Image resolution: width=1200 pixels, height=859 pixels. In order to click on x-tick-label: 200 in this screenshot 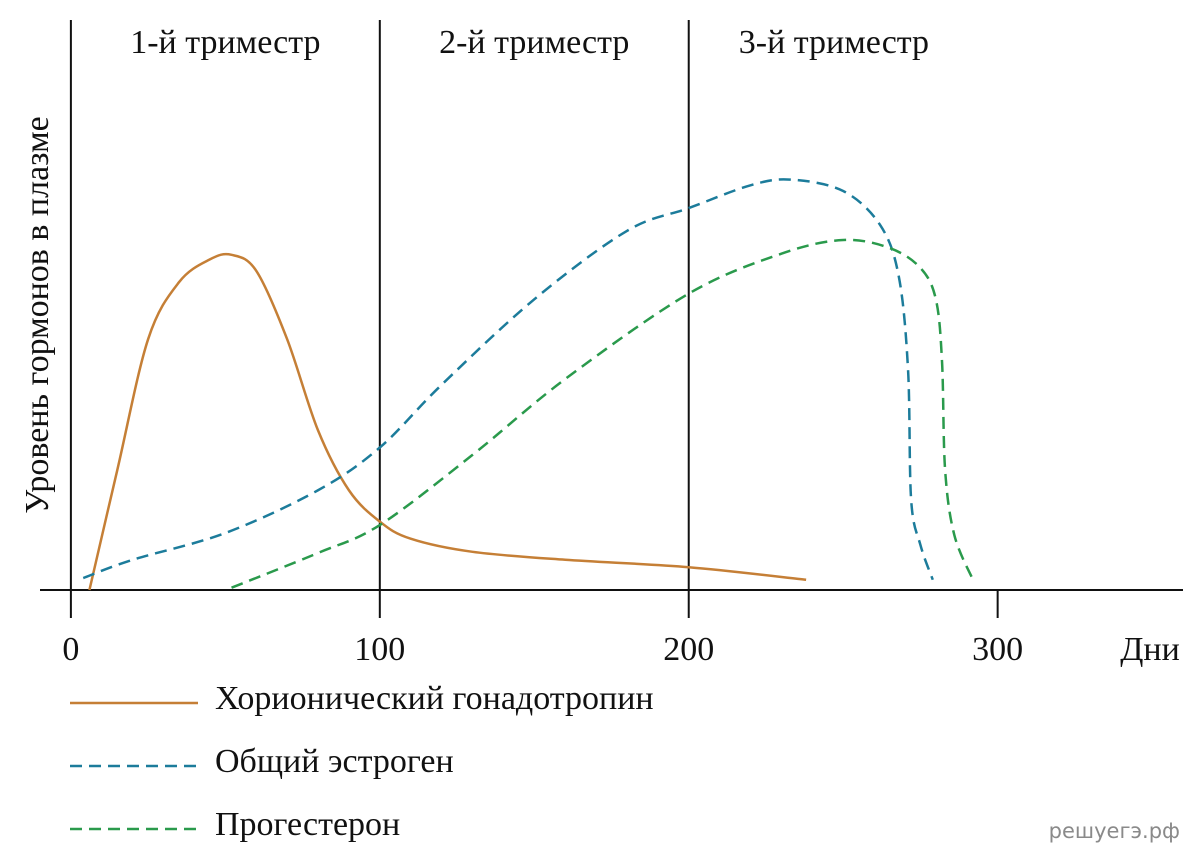, I will do `click(688, 649)`.